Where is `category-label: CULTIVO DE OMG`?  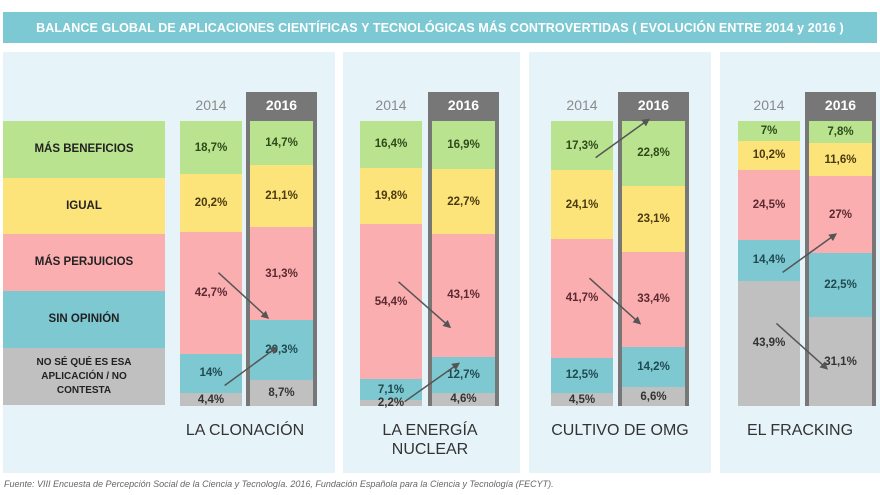
category-label: CULTIVO DE OMG is located at coordinates (620, 430).